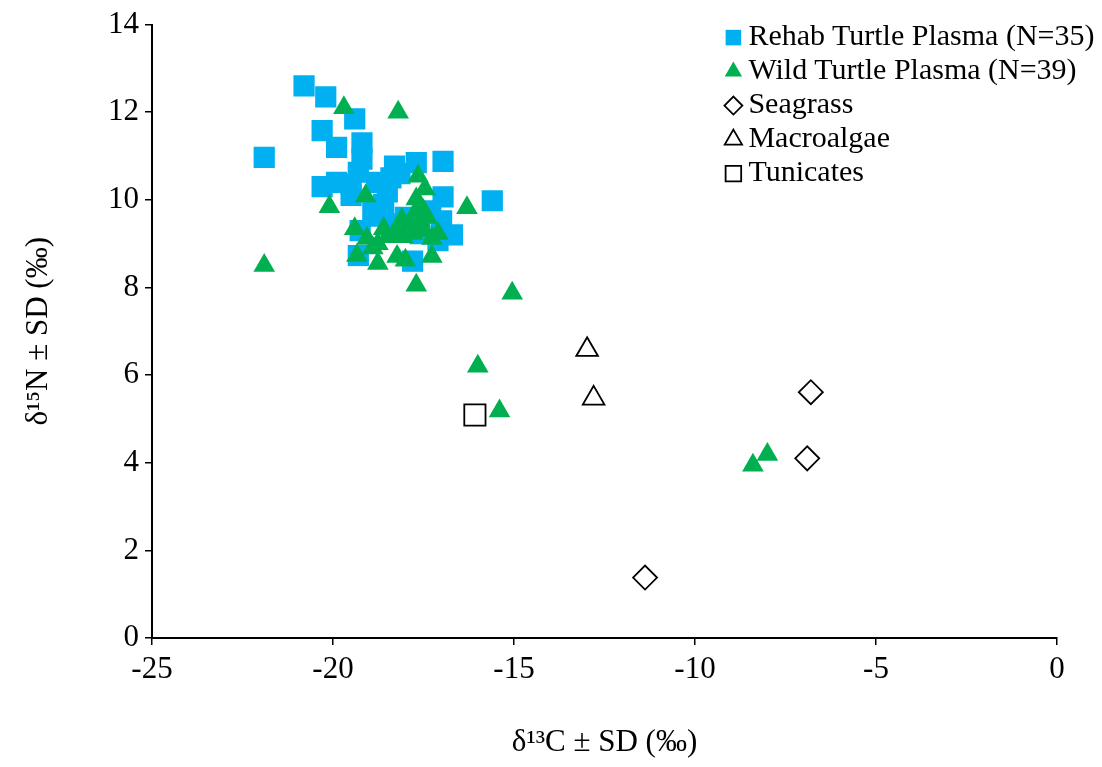 The height and width of the screenshot is (767, 1102). Describe the element at coordinates (36, 331) in the screenshot. I see `y-axis-title: δ¹⁵N ± SD (‰)` at that location.